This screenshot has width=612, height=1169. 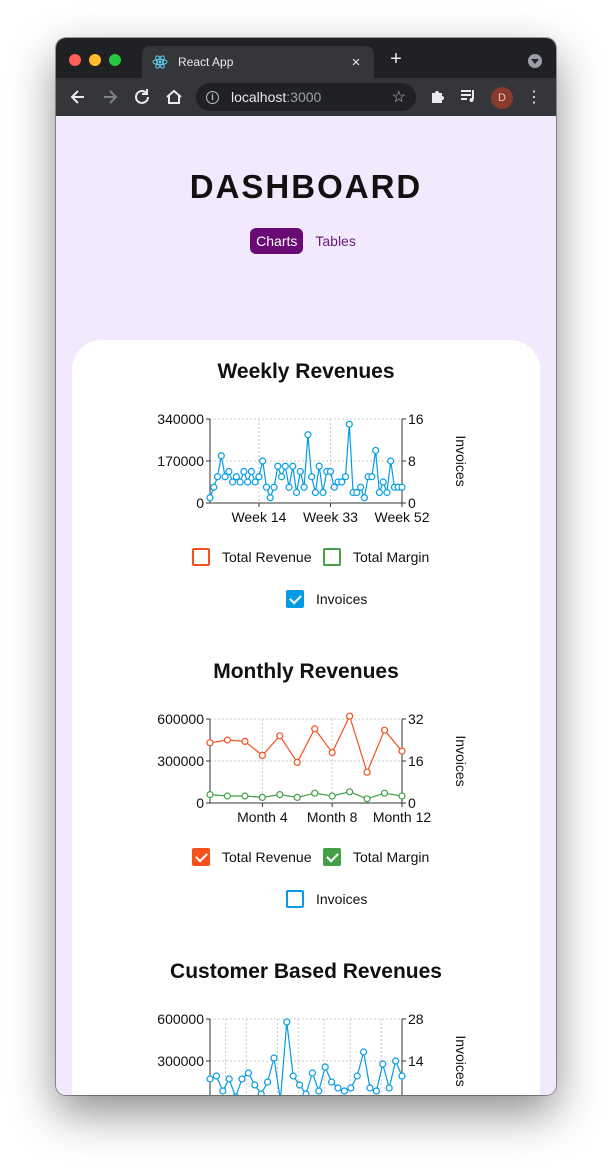 What do you see at coordinates (262, 816) in the screenshot?
I see `x-tick-label: Month 4` at bounding box center [262, 816].